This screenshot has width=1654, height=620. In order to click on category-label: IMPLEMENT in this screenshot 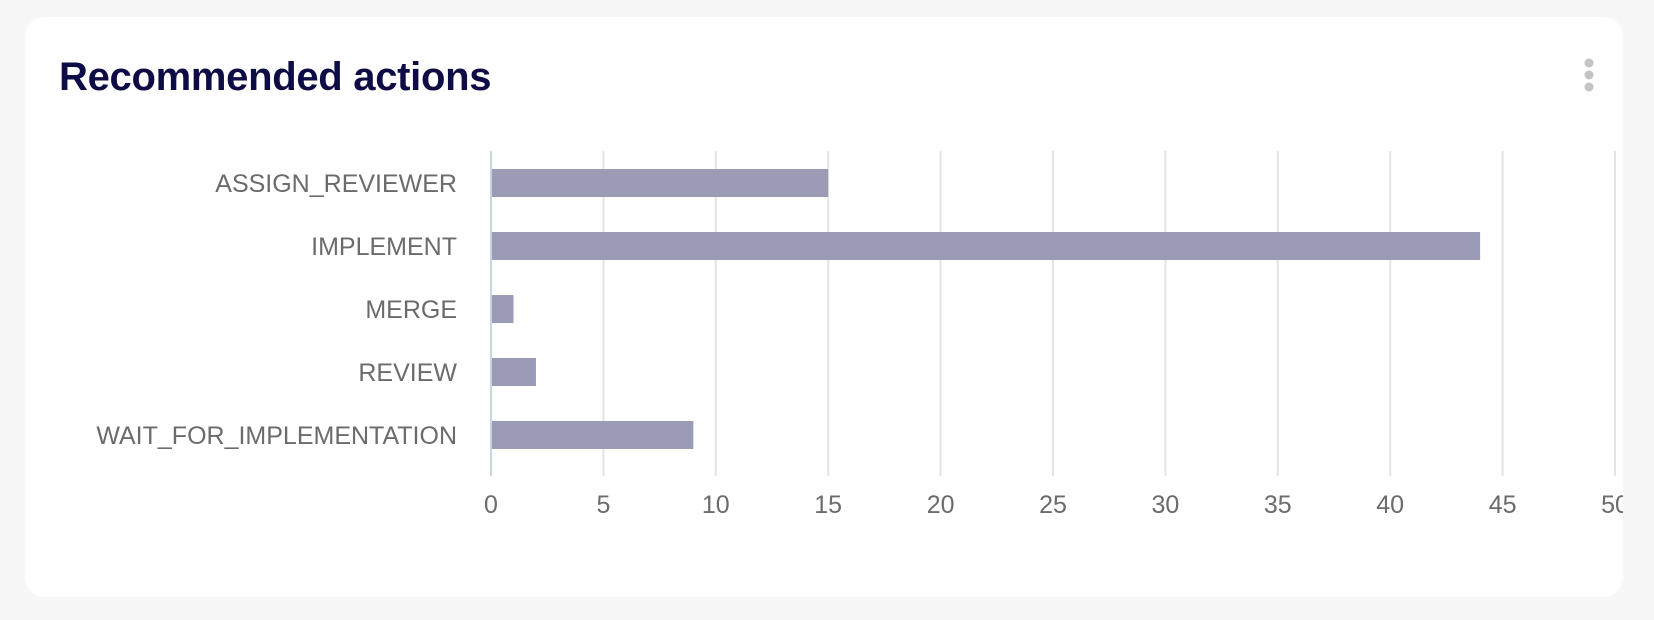, I will do `click(384, 247)`.